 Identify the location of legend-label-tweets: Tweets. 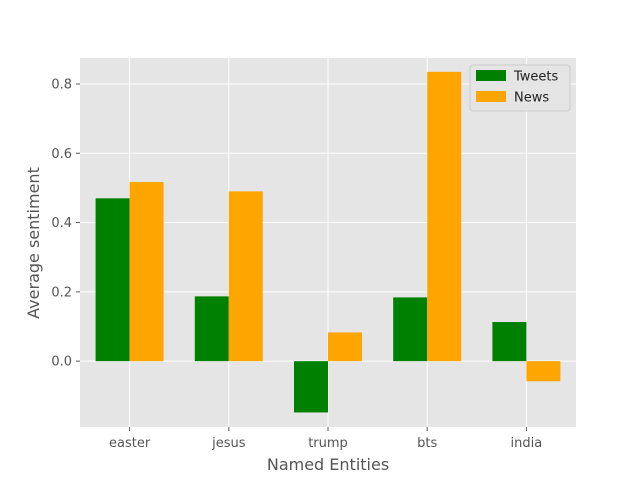
(536, 77).